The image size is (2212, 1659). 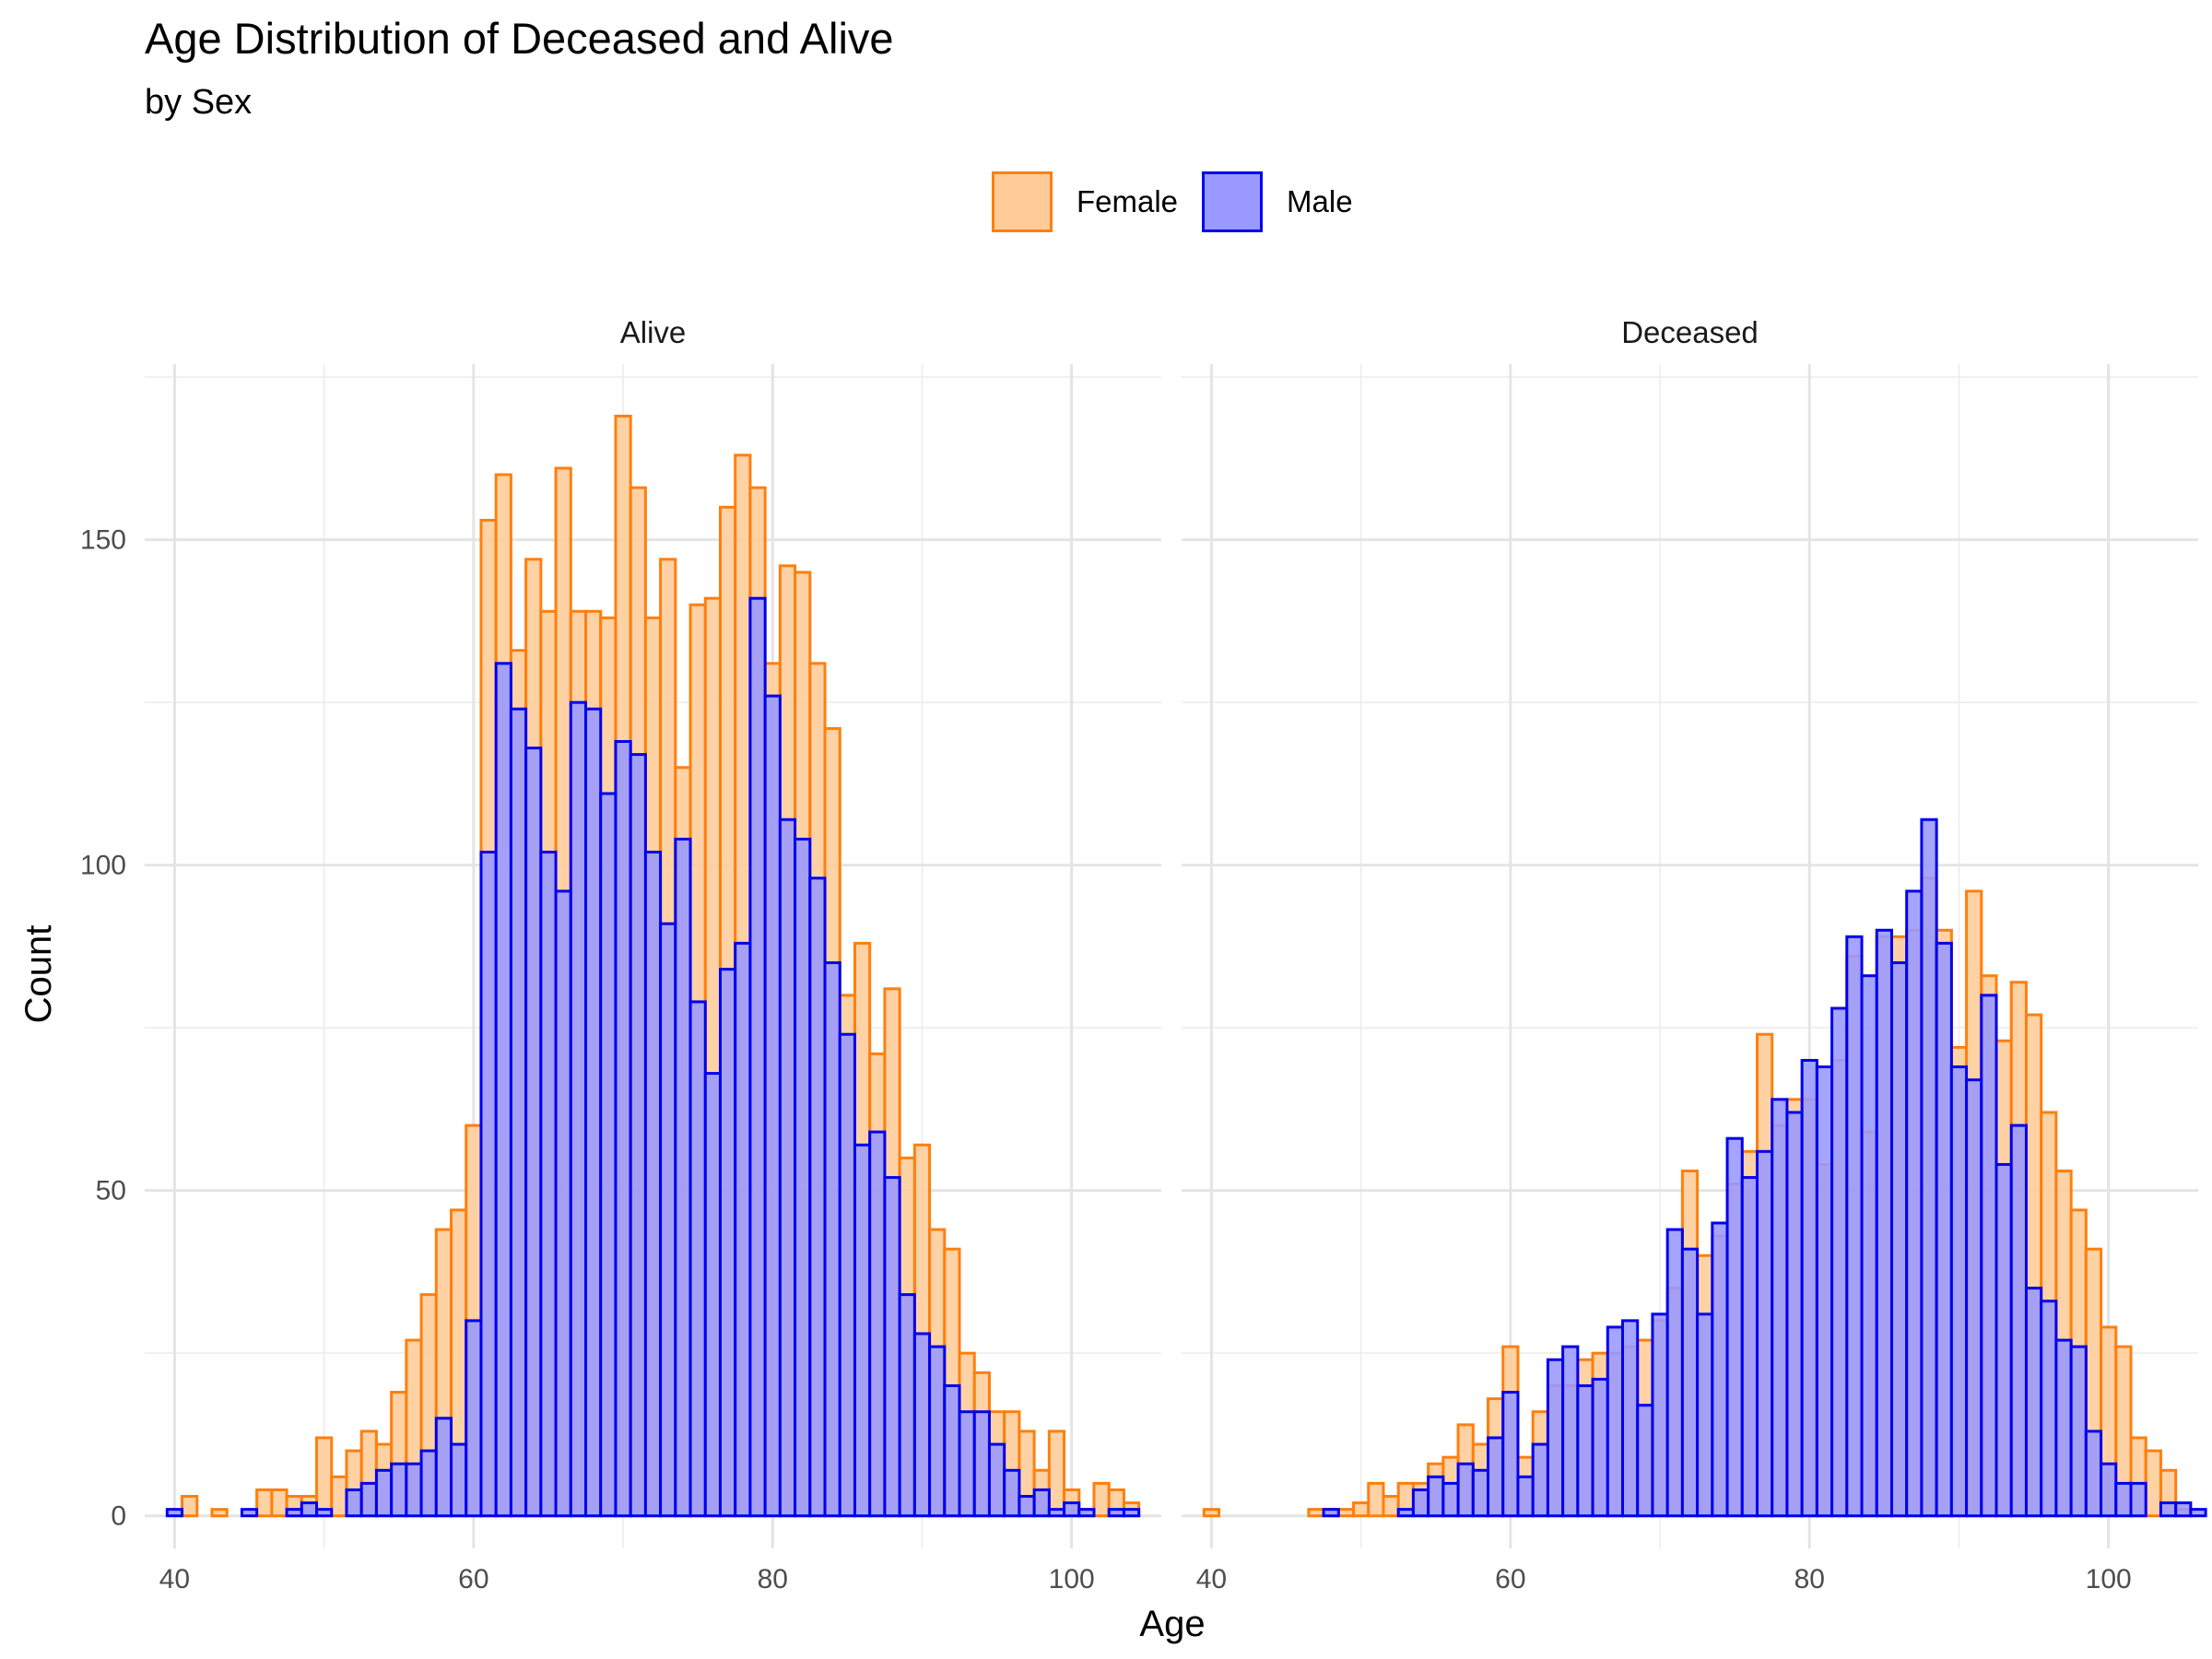 What do you see at coordinates (103, 540) in the screenshot?
I see `y-tick-label: 150` at bounding box center [103, 540].